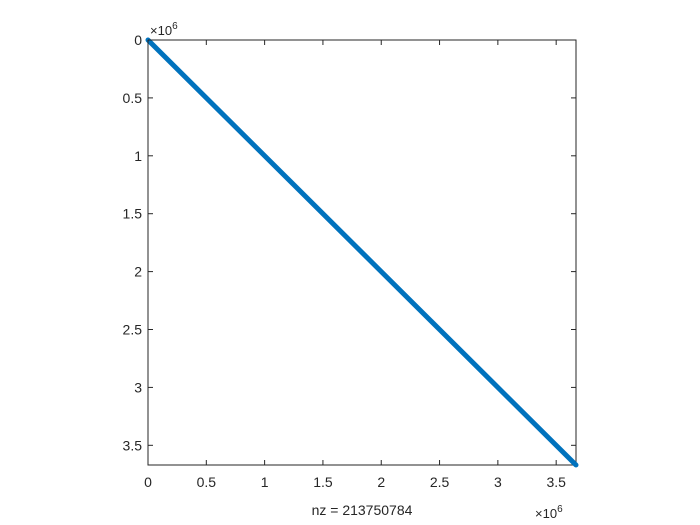 This screenshot has height=525, width=700. Describe the element at coordinates (560, 509) in the screenshot. I see `x-exponent-value: 6` at that location.